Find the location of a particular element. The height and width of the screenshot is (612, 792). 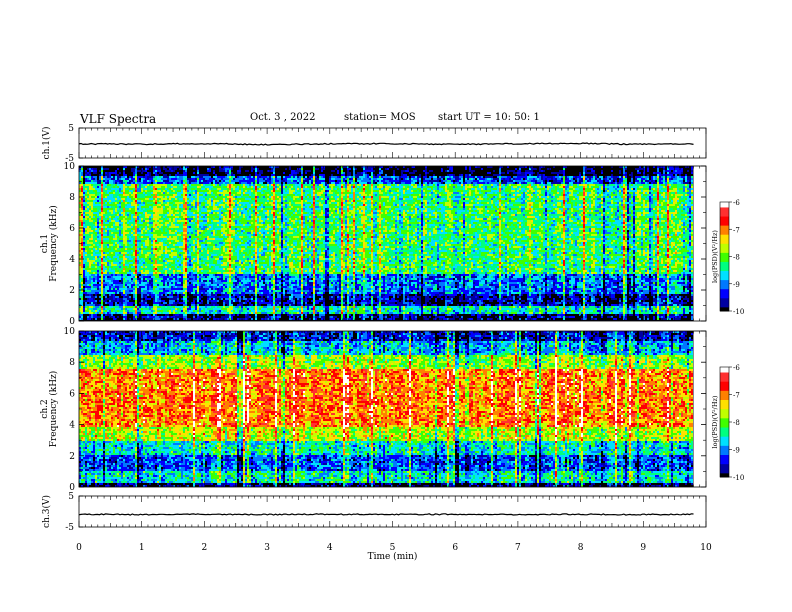

x-tick-label: 4 is located at coordinates (330, 548).